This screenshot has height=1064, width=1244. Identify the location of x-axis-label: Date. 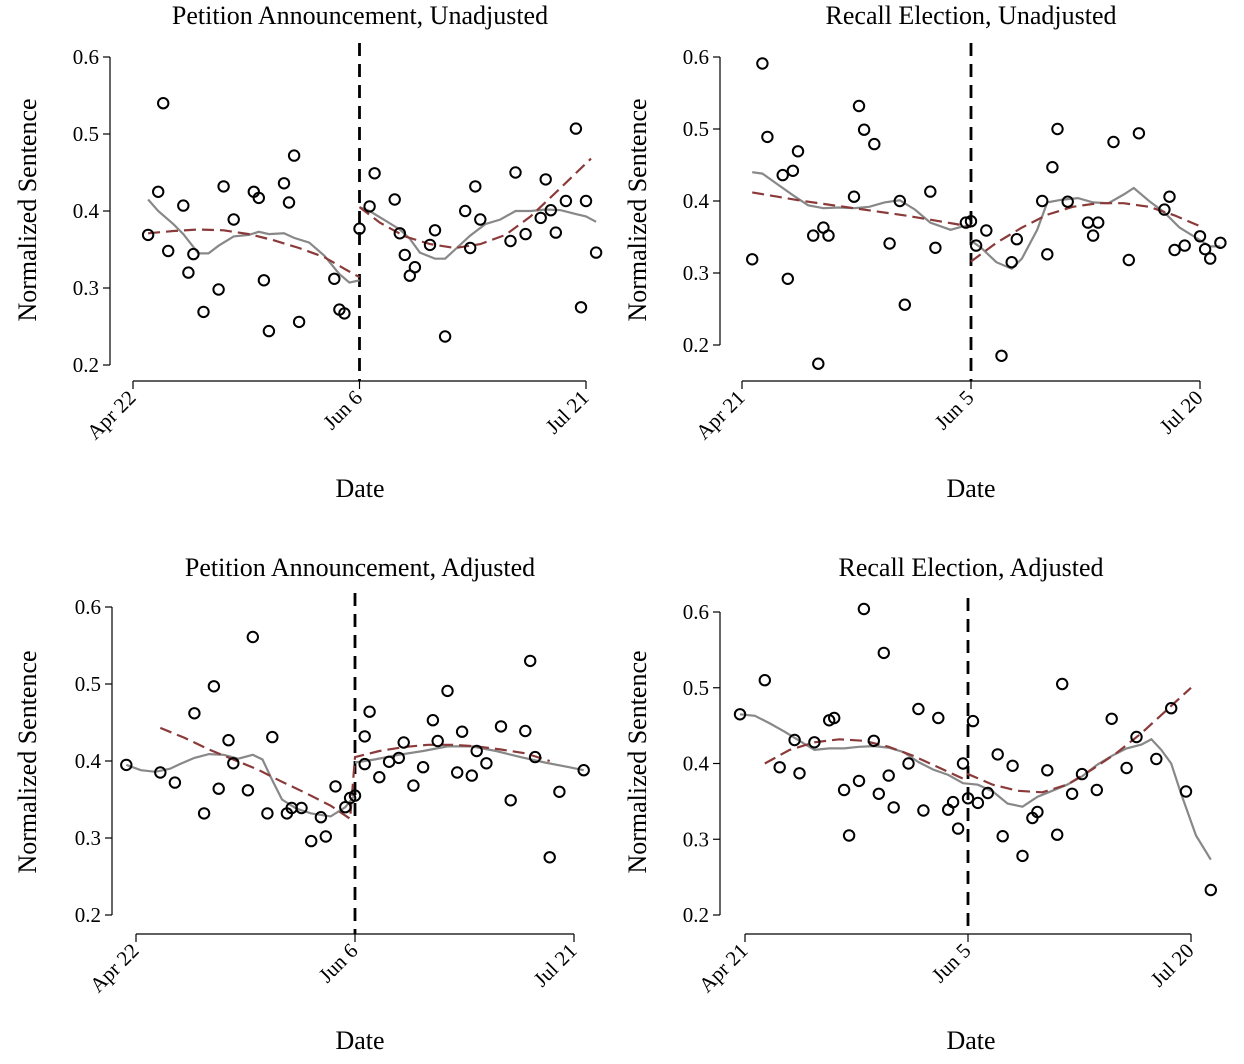
(359, 1040).